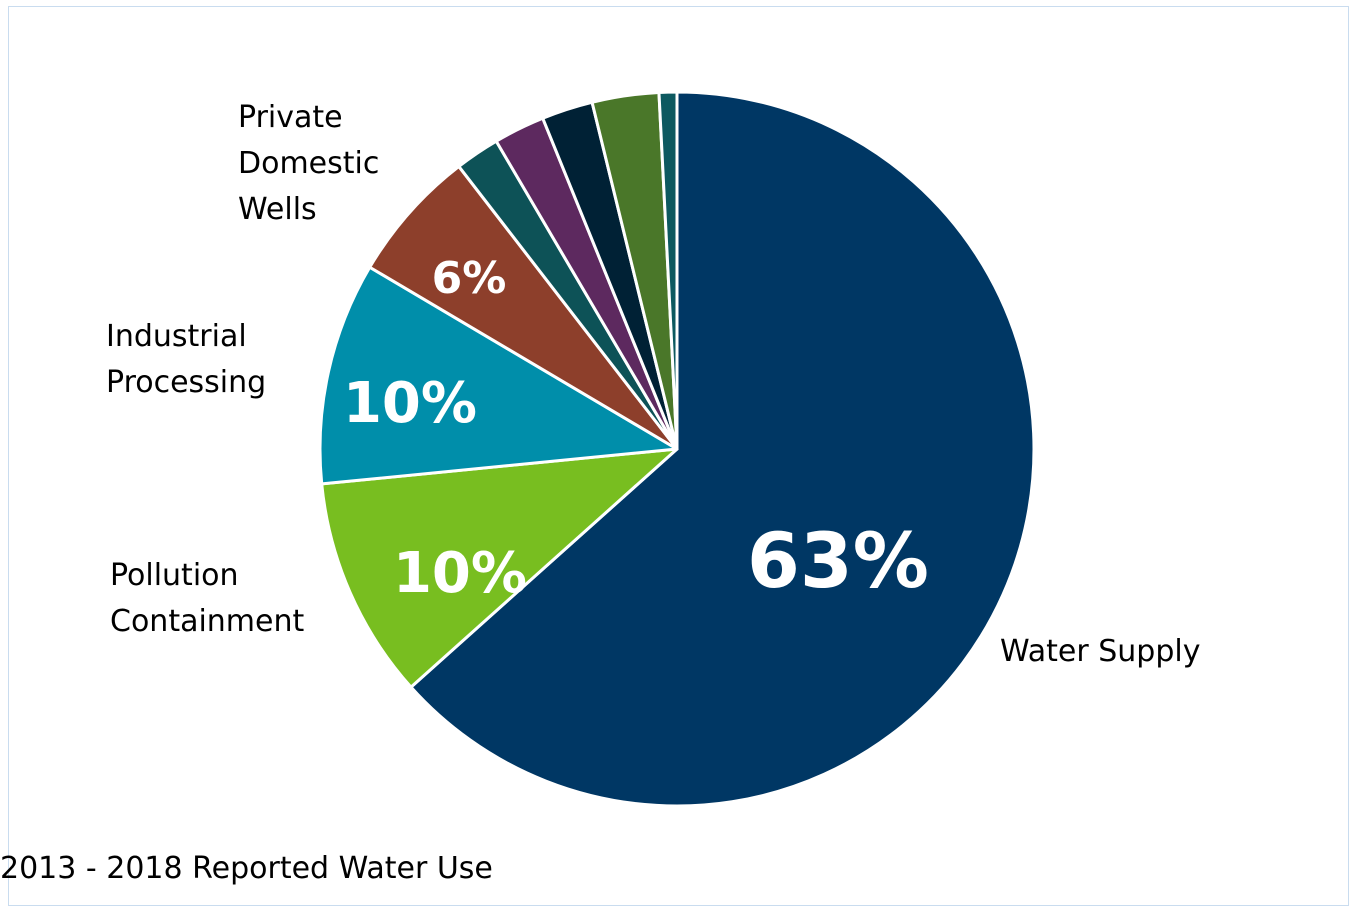  Describe the element at coordinates (469, 278) in the screenshot. I see `percent-label: 6%` at that location.